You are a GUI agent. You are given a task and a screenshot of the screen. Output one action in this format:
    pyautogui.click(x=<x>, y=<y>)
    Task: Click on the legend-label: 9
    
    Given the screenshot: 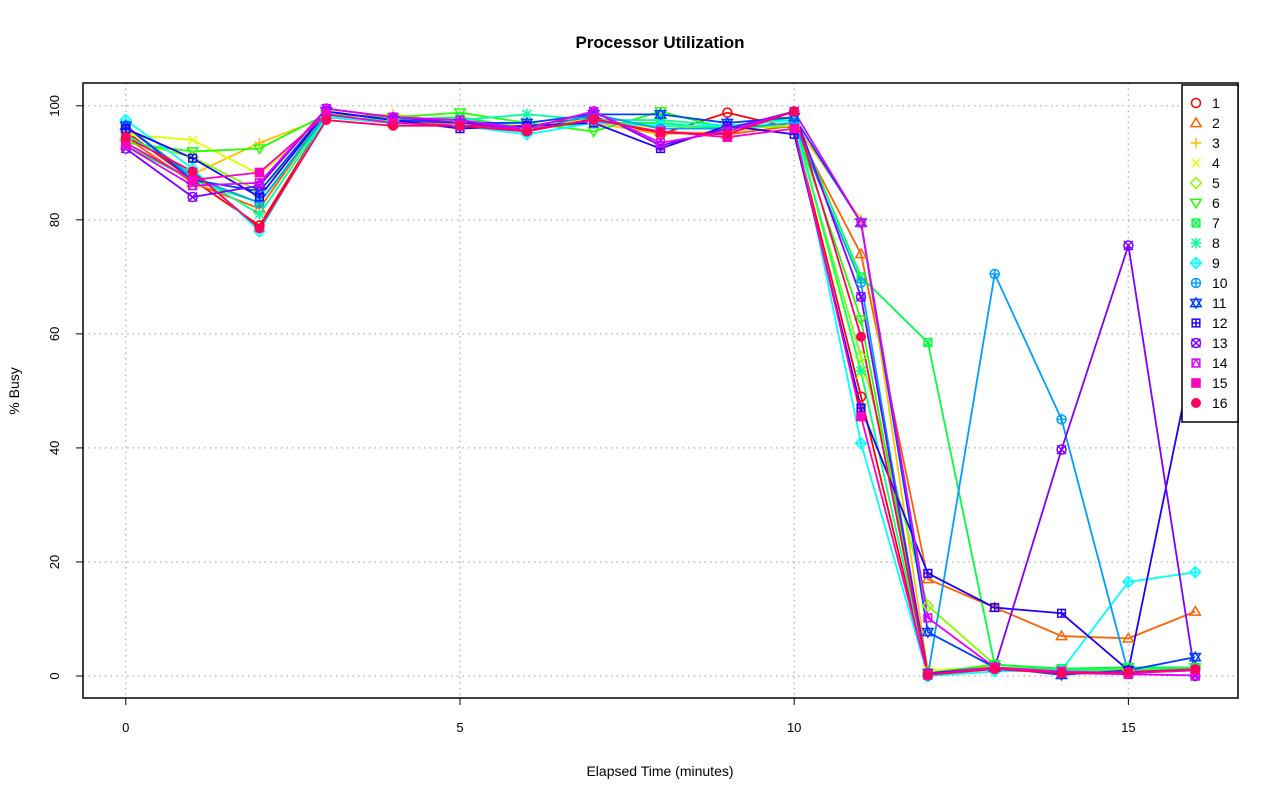 What is the action you would take?
    pyautogui.click(x=1216, y=263)
    